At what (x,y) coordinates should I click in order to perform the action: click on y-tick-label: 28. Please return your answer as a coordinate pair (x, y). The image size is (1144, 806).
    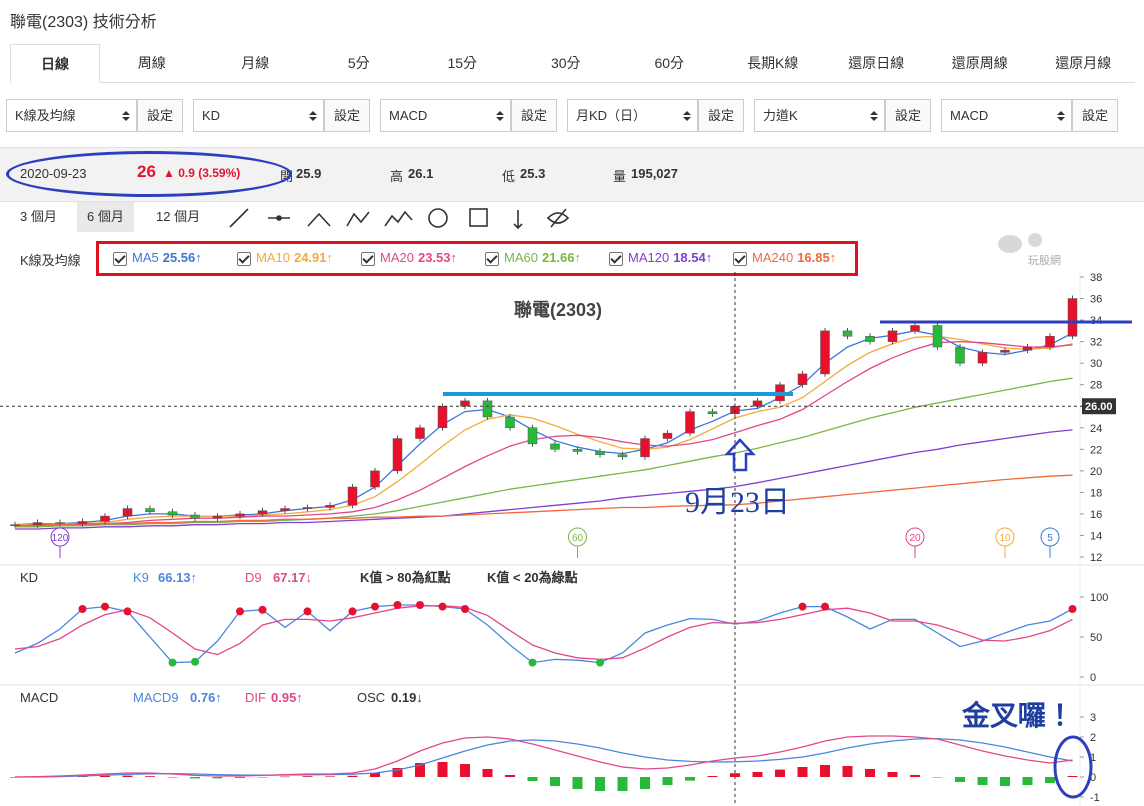
    Looking at the image, I should click on (1096, 386).